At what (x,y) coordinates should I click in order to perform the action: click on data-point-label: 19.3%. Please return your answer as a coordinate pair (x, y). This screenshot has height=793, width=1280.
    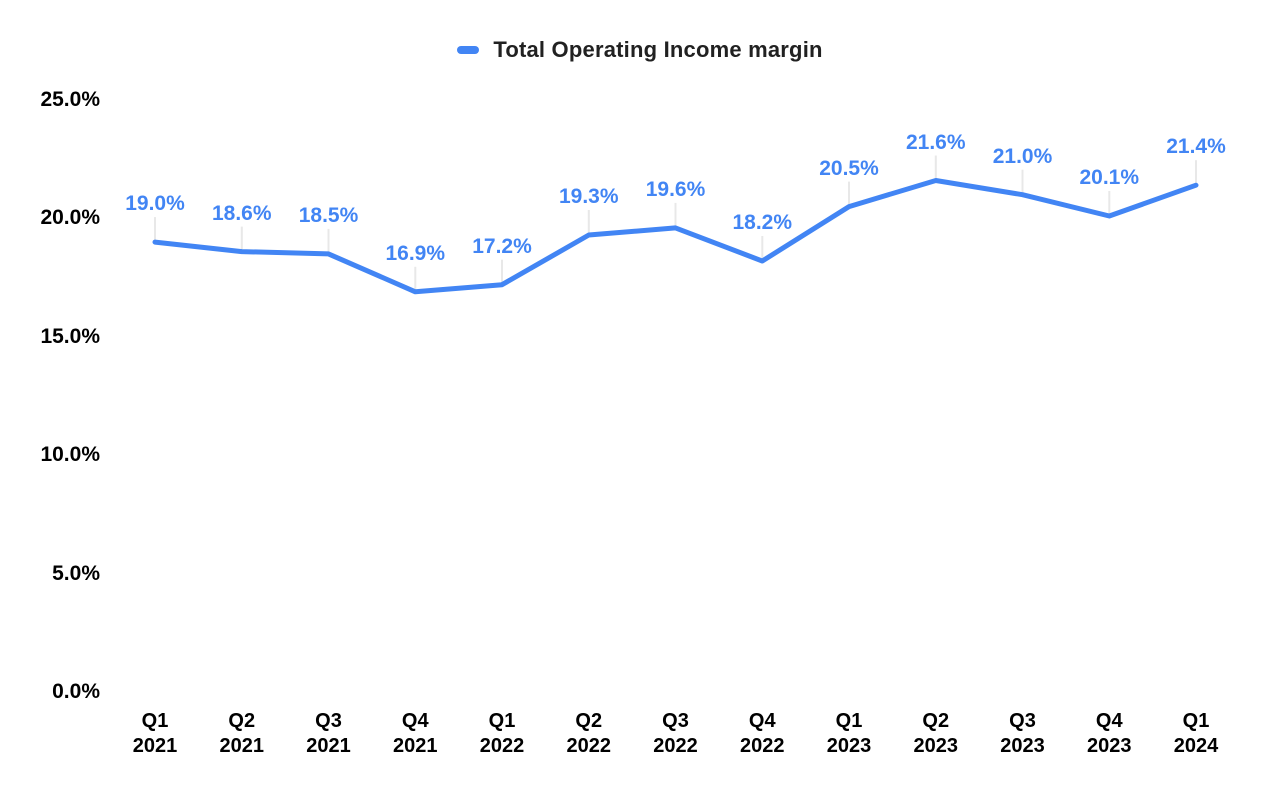
    Looking at the image, I should click on (588, 196).